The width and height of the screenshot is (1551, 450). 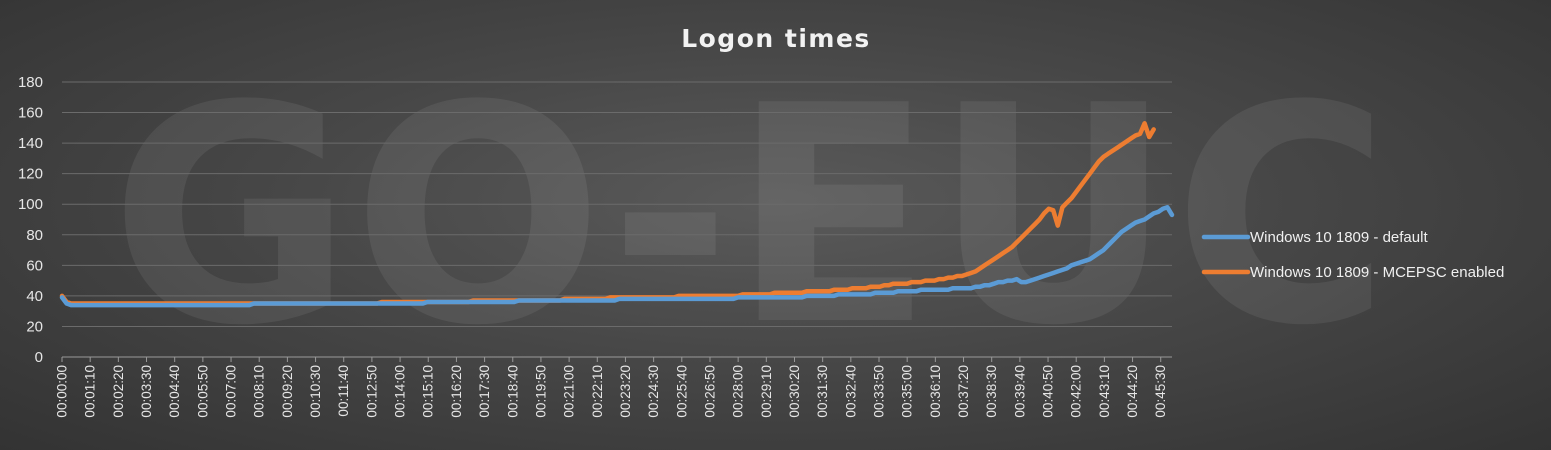 What do you see at coordinates (569, 391) in the screenshot?
I see `x-tick-label: 00:21:00` at bounding box center [569, 391].